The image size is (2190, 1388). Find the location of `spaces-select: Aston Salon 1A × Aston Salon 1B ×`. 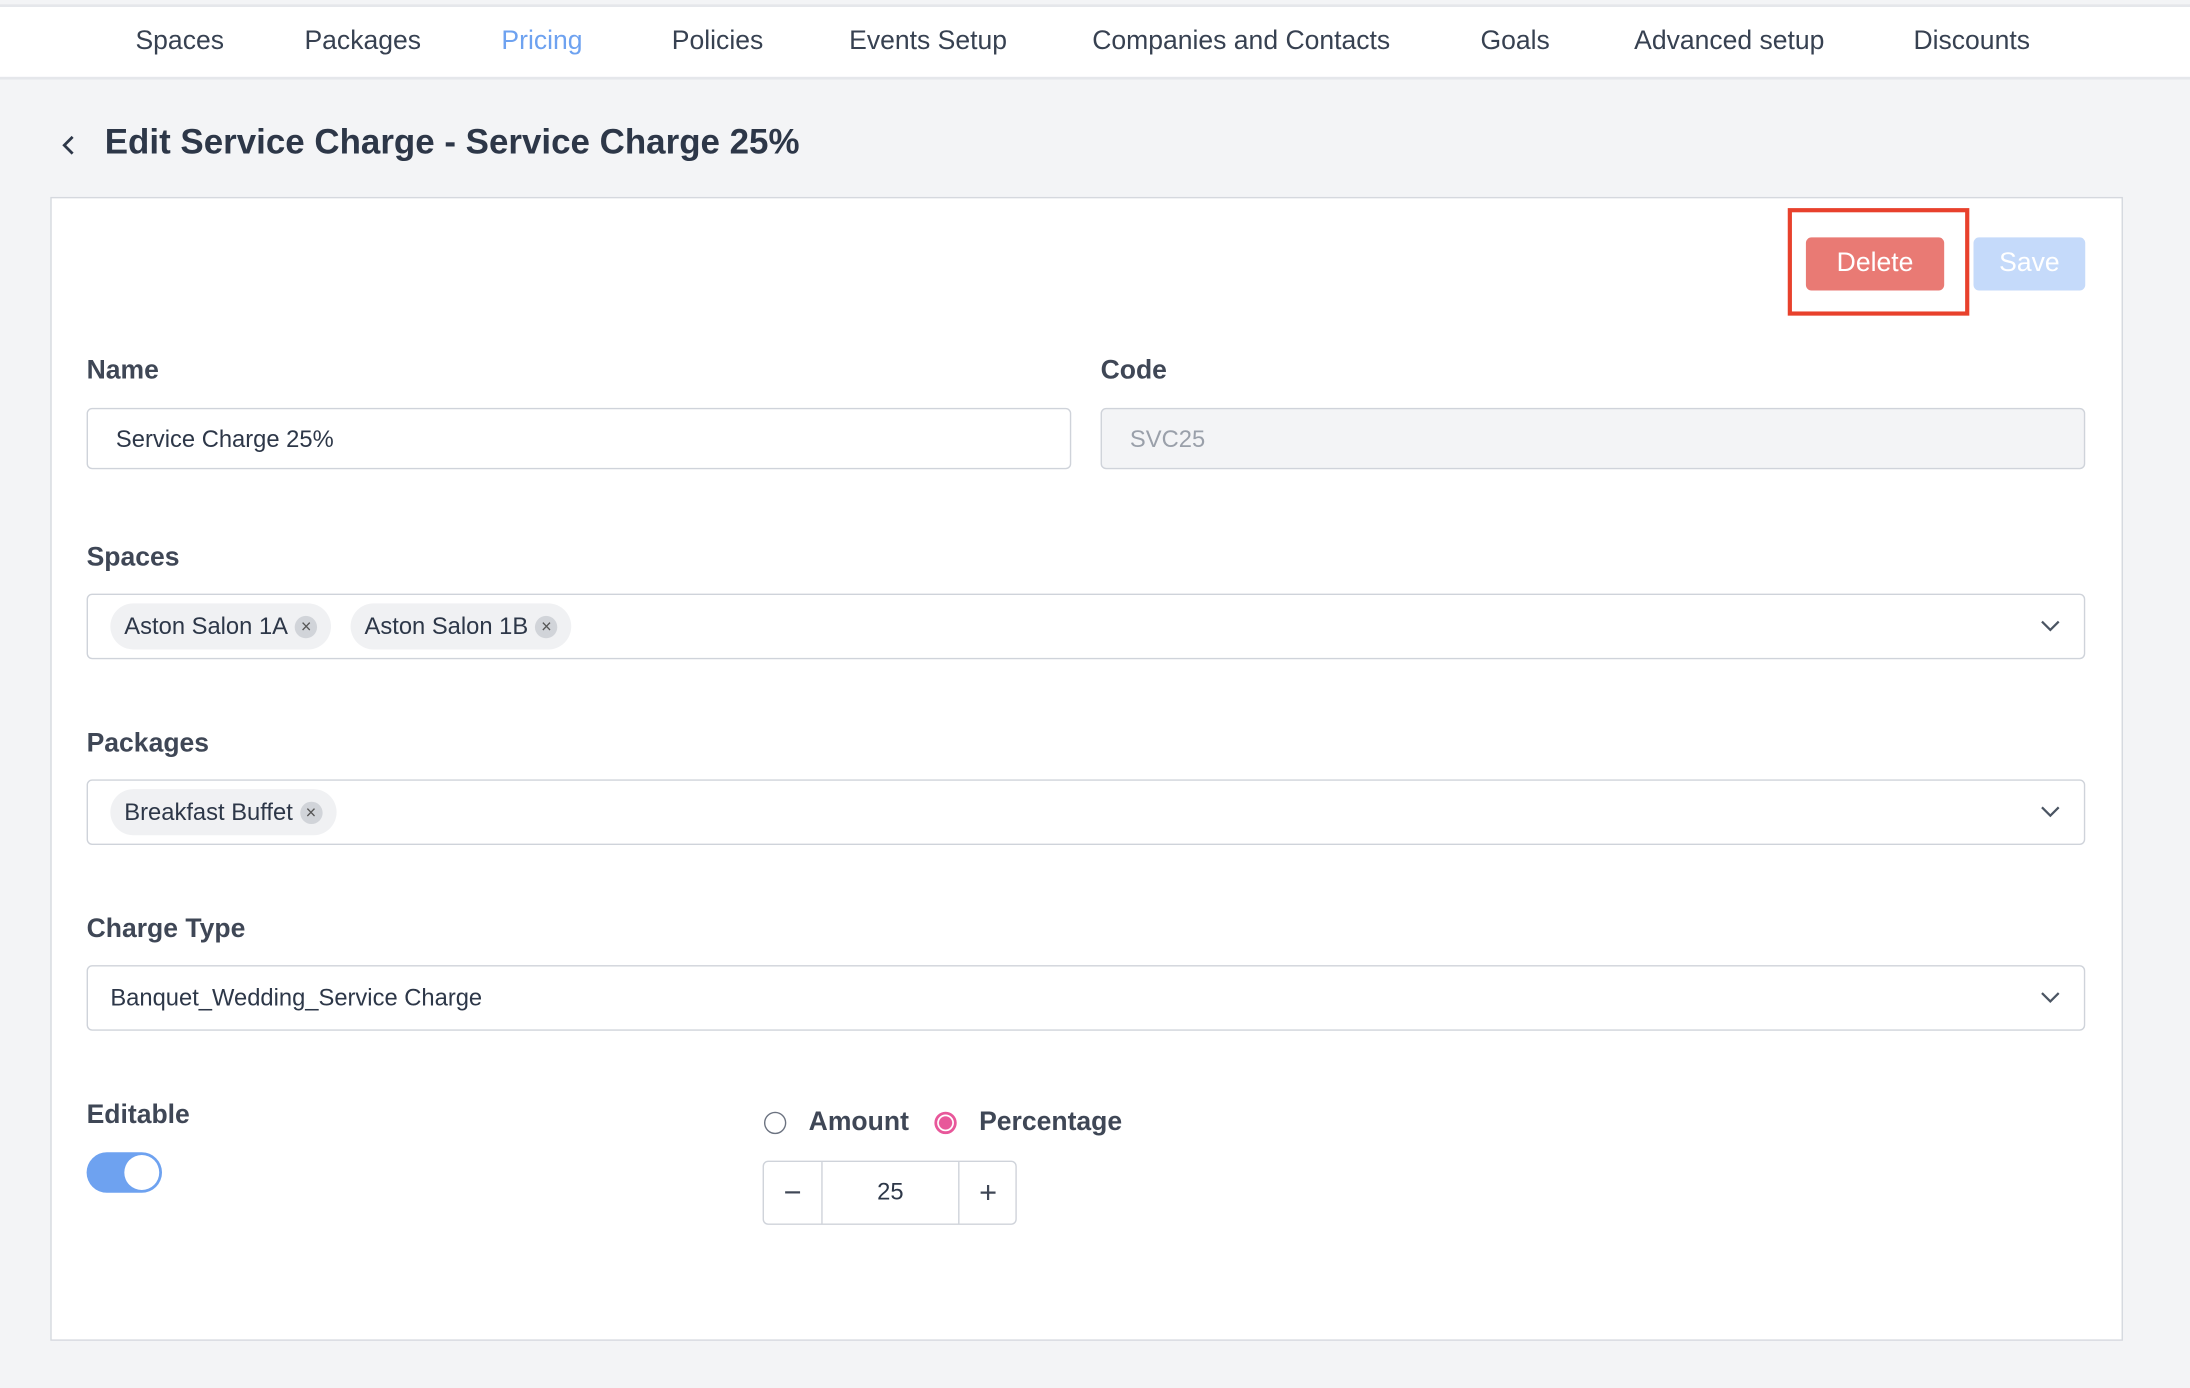

spaces-select: Aston Salon 1A × Aston Salon 1B × is located at coordinates (1086, 626).